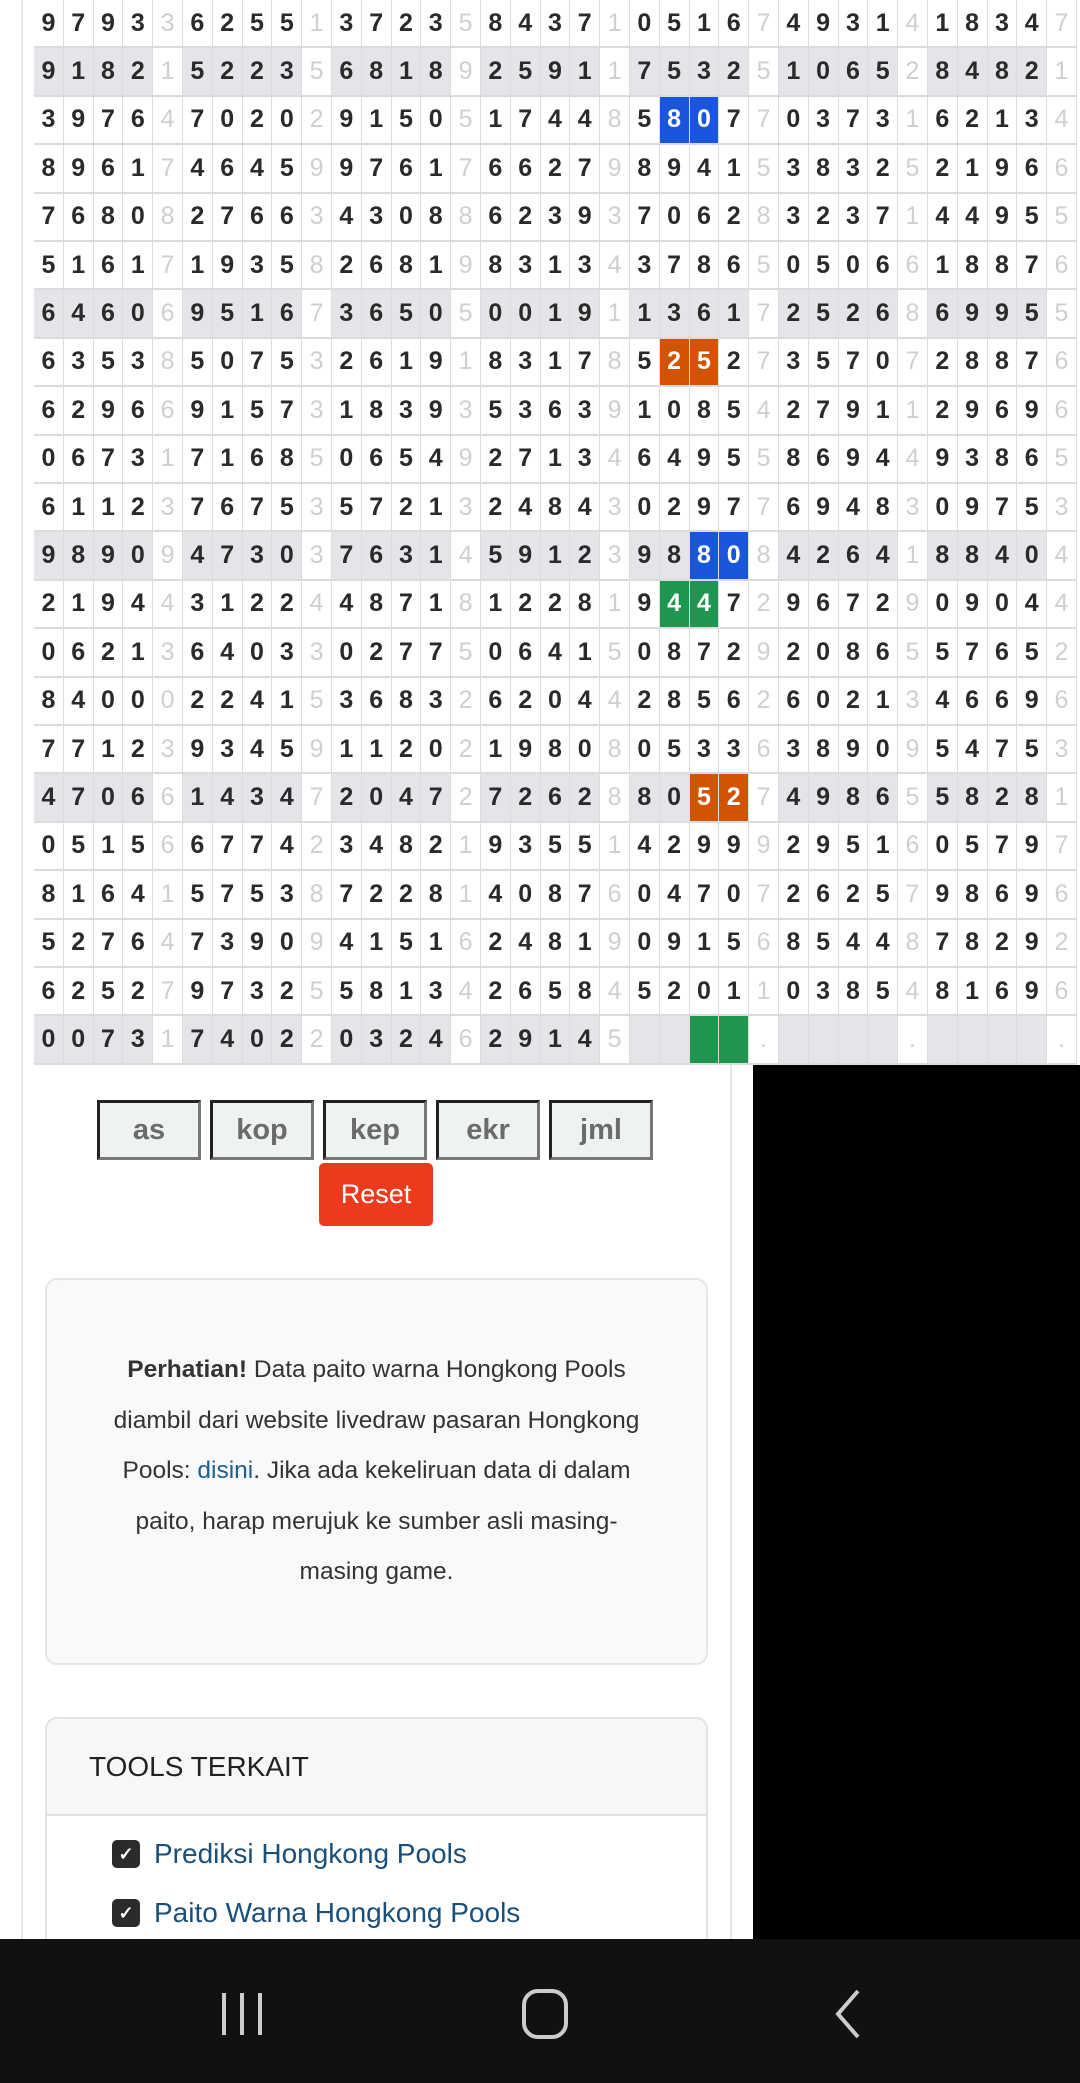  Describe the element at coordinates (168, 750) in the screenshot. I see `paito-separator-cell: 3` at that location.